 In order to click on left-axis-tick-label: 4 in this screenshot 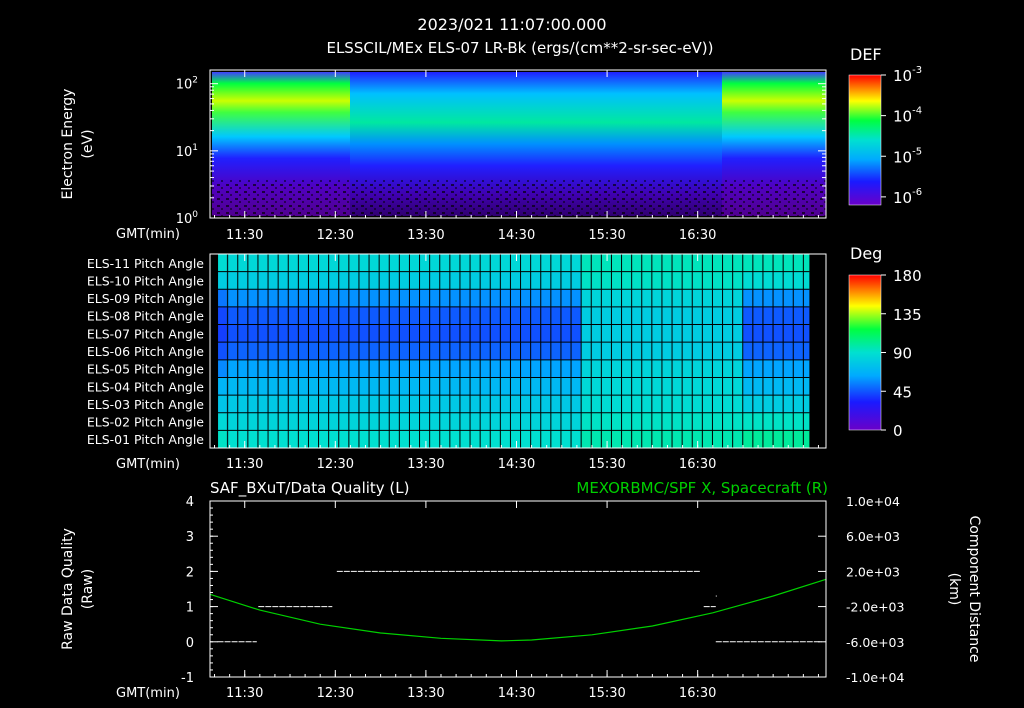, I will do `click(190, 502)`.